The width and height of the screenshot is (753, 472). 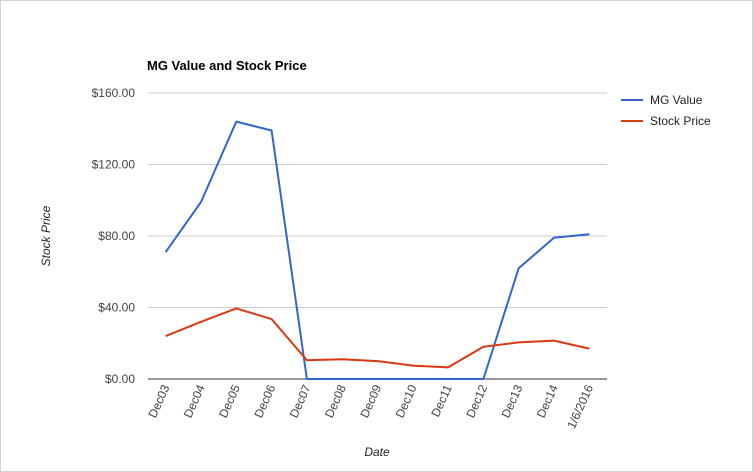 I want to click on legend-label: Stock Price, so click(x=680, y=121).